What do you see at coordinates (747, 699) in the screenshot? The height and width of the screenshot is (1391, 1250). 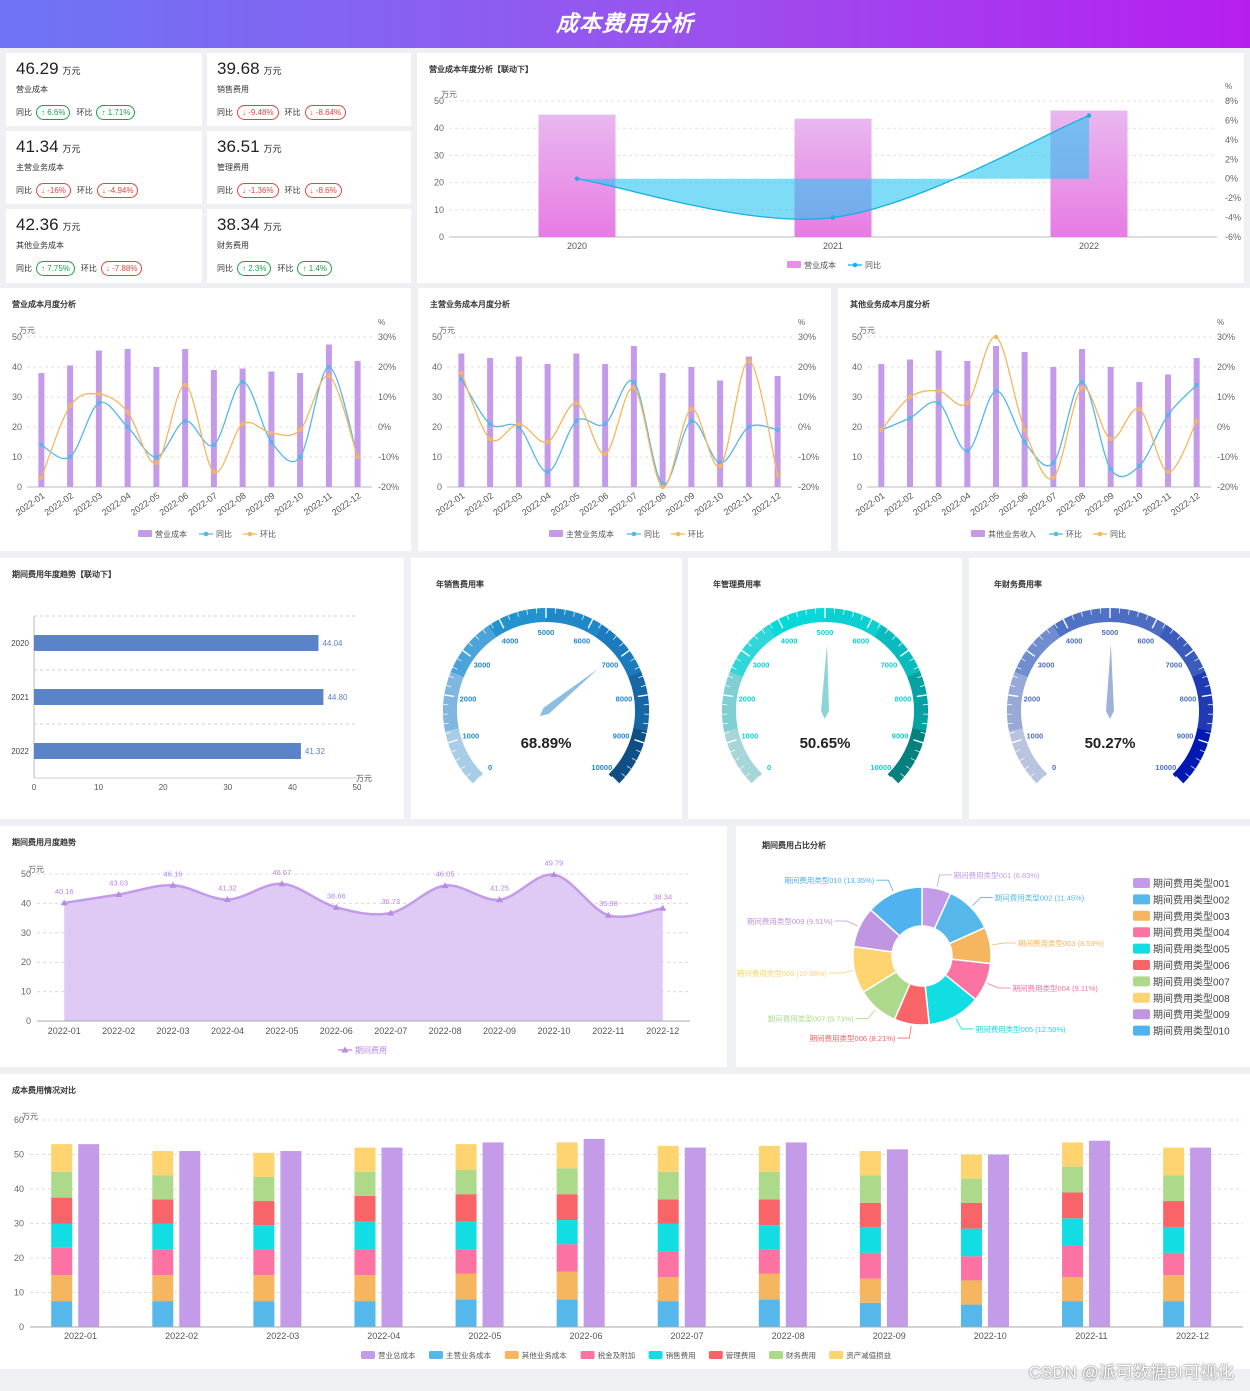 I see `gauge-tick-label: 2000` at bounding box center [747, 699].